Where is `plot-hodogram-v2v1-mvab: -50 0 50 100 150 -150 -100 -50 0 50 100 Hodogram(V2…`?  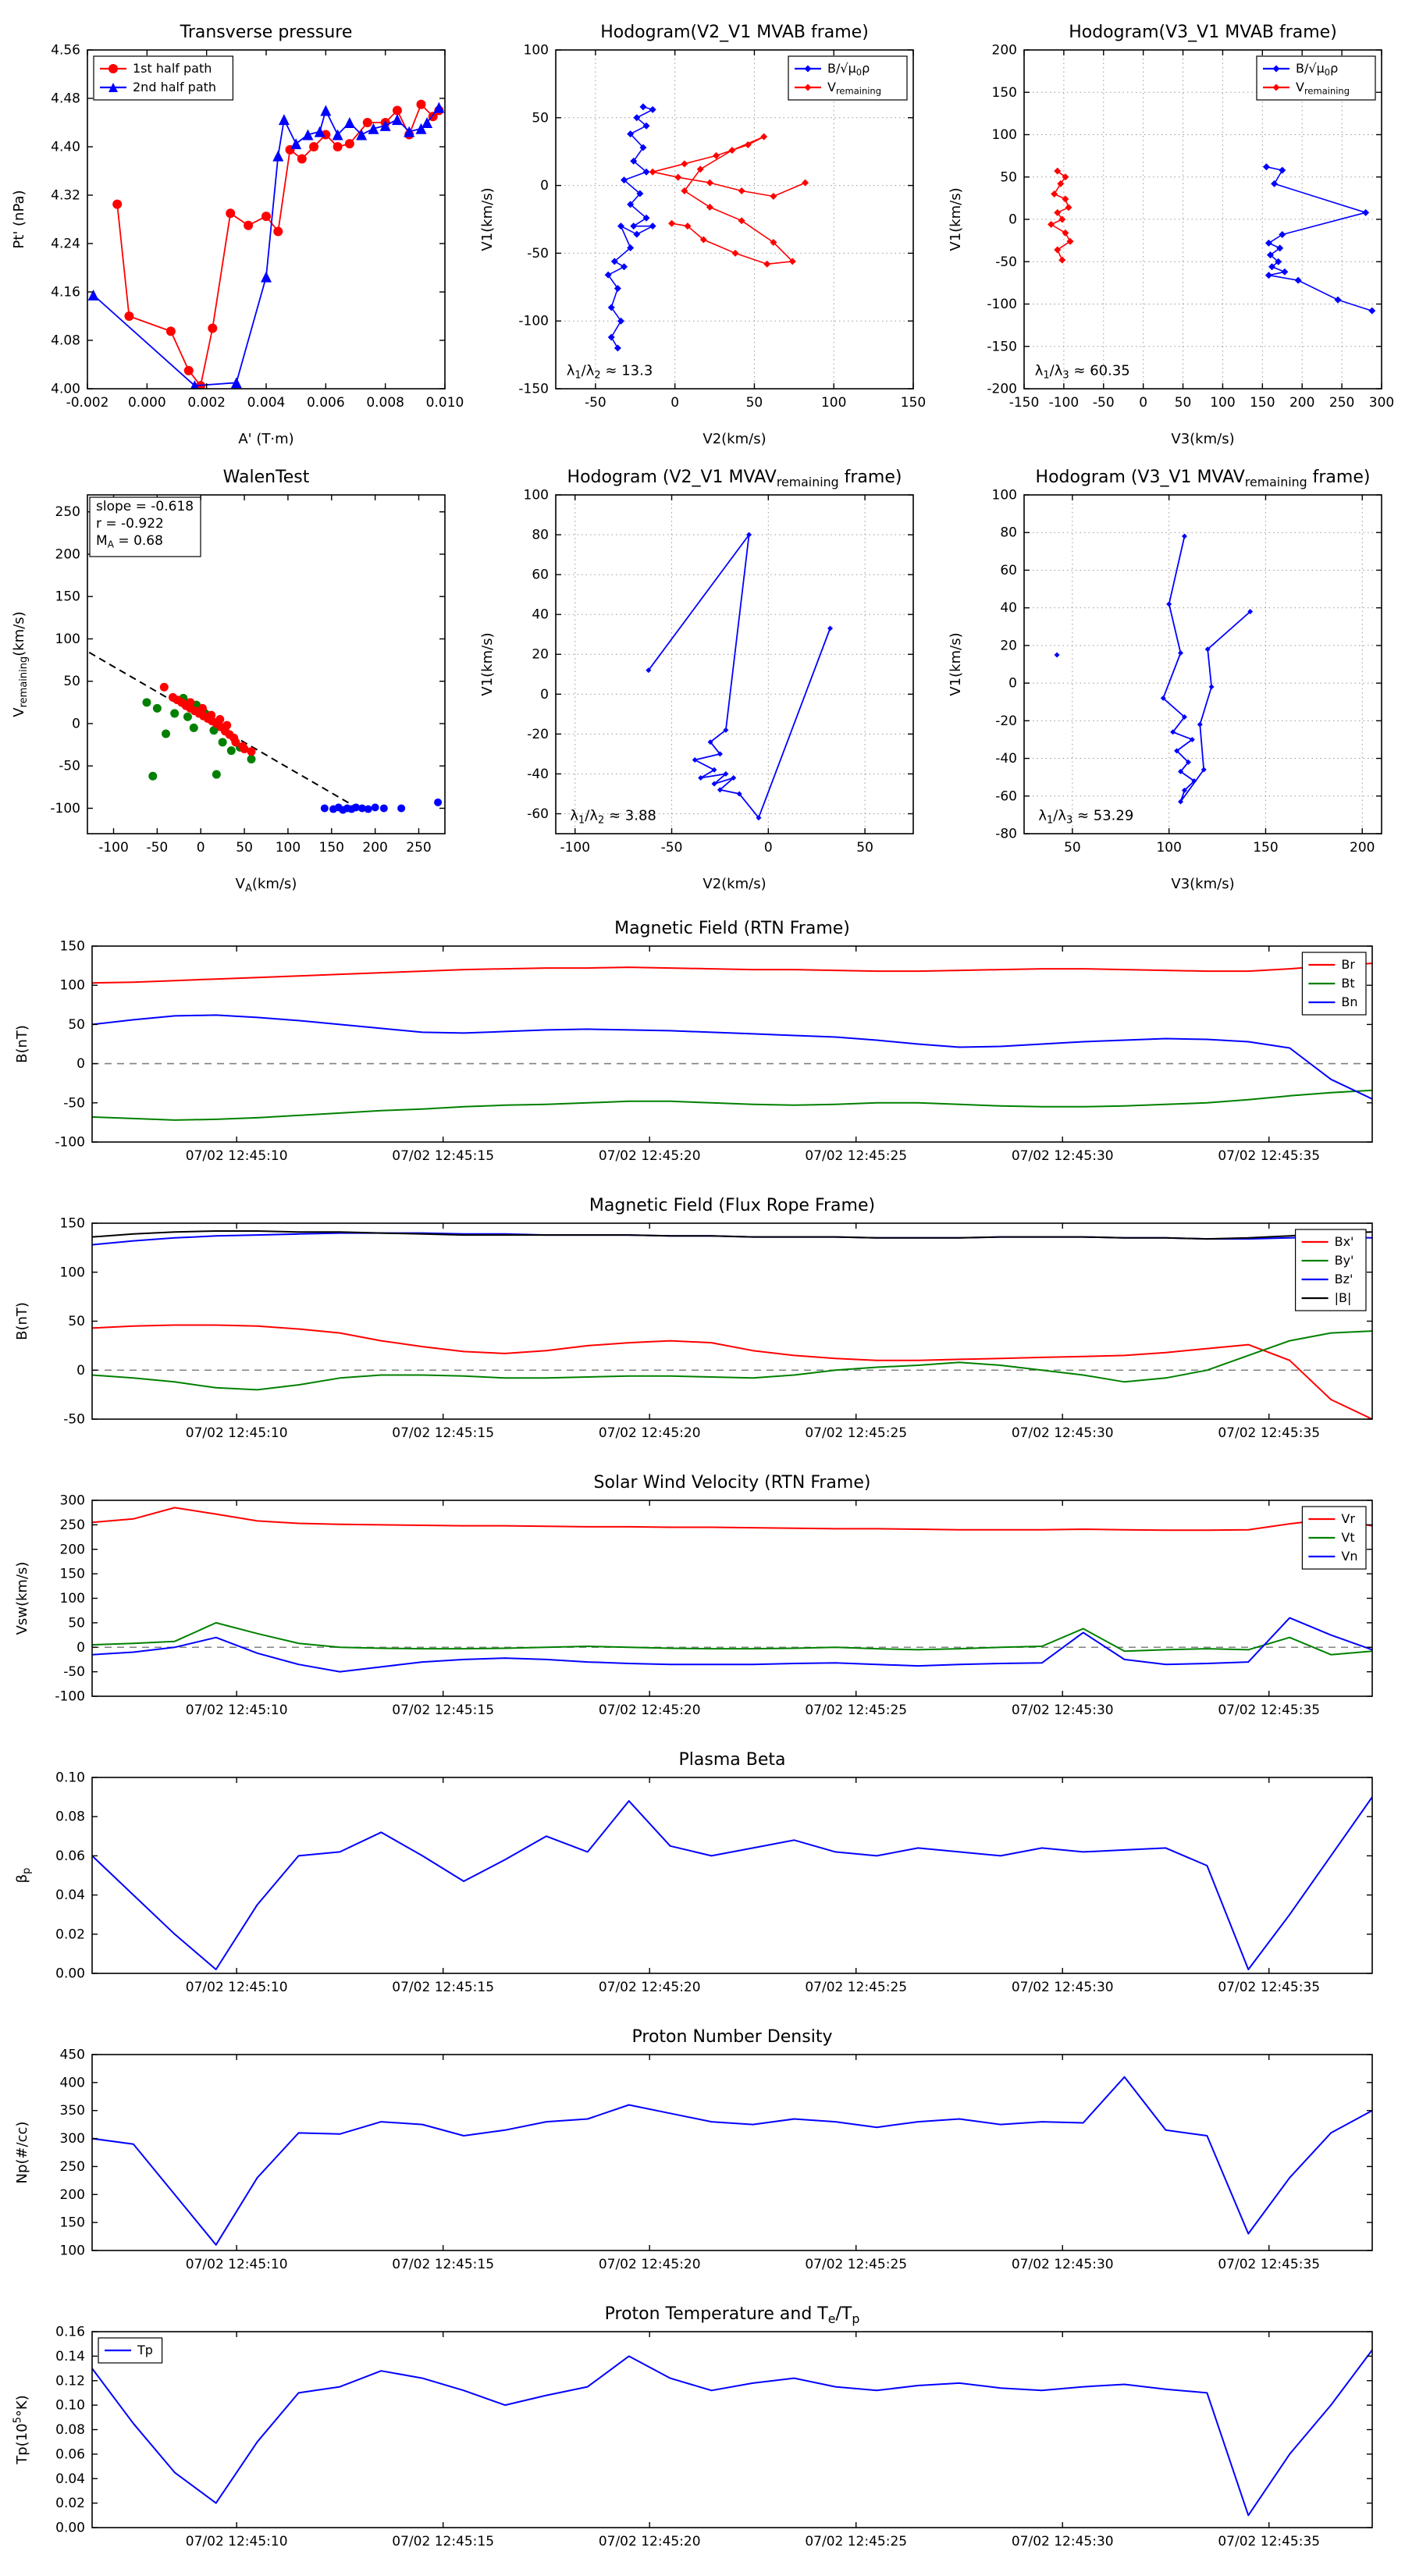
plot-hodogram-v2v1-mvab: -50 0 50 100 150 -150 -100 -50 0 50 100 Hodogram(V2… is located at coordinates (703, 235).